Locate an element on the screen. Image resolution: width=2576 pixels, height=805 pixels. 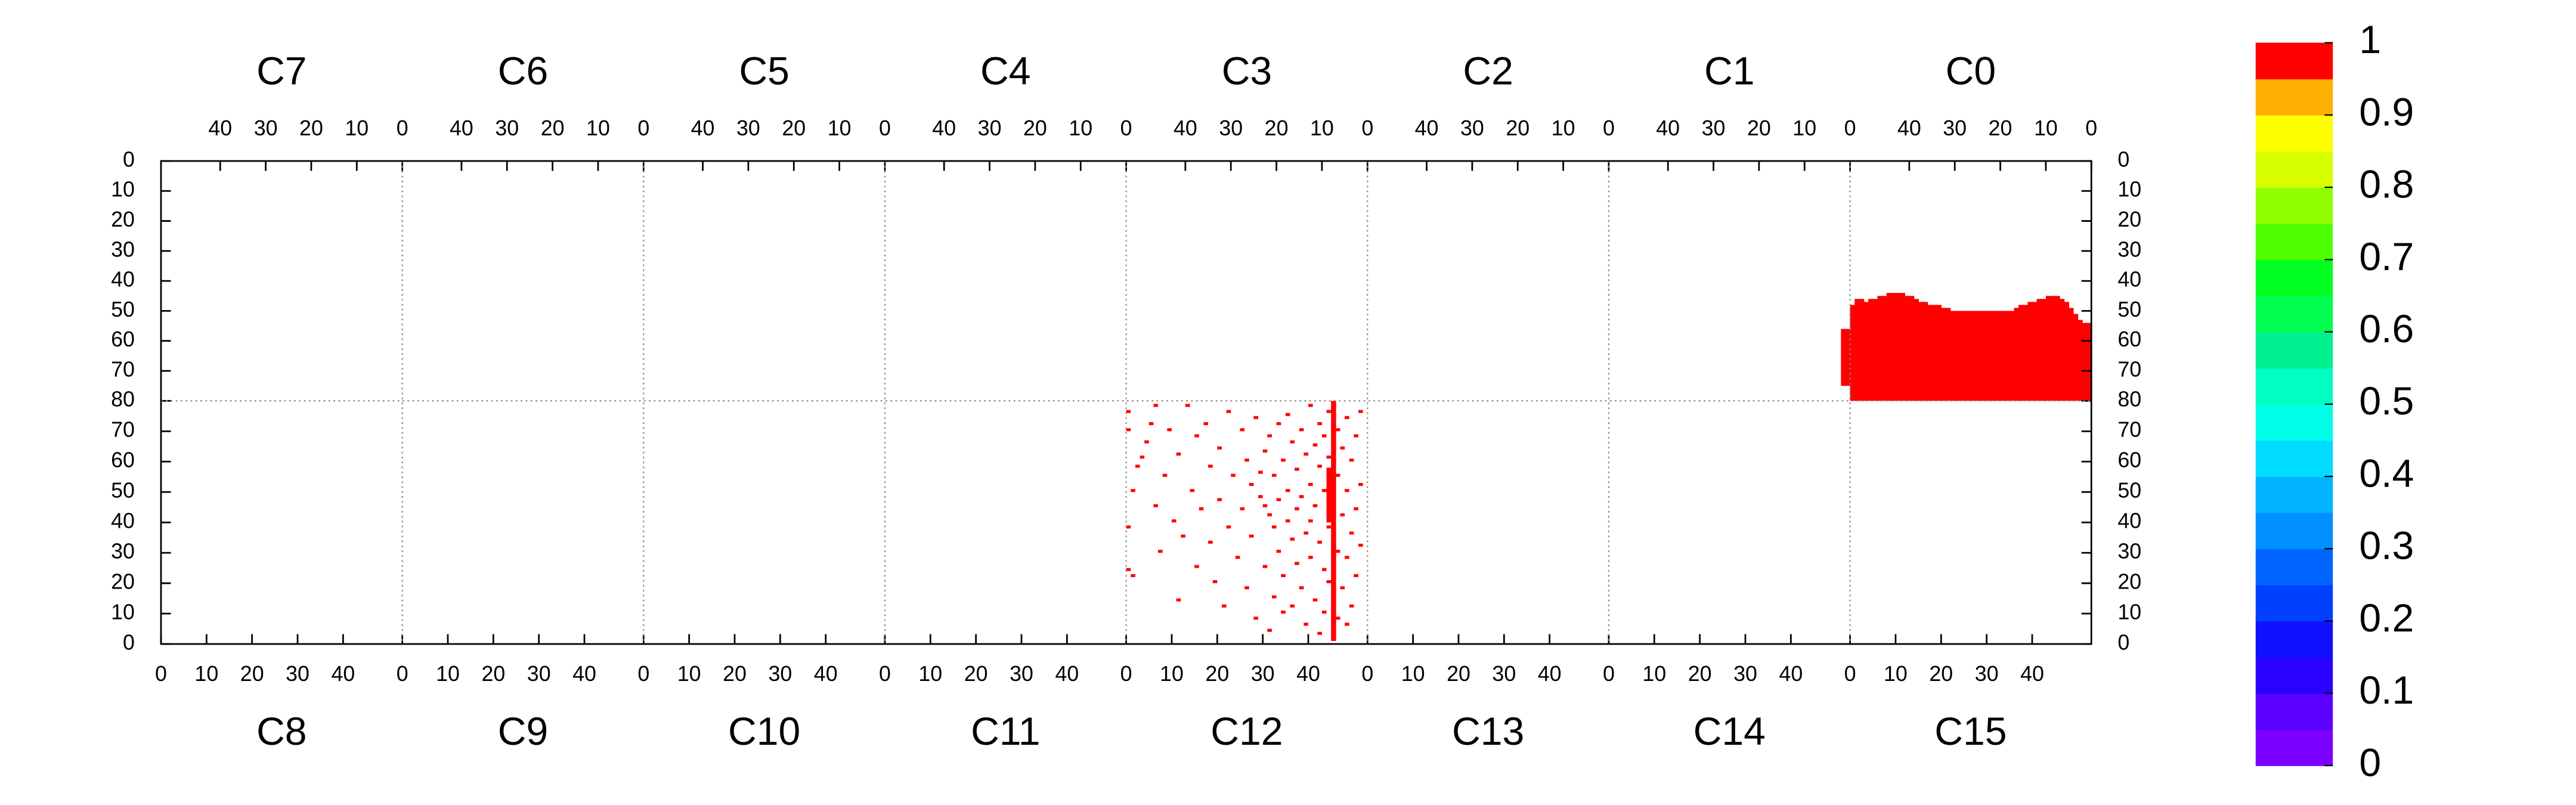
colorbar-label: 1 is located at coordinates (2370, 40).